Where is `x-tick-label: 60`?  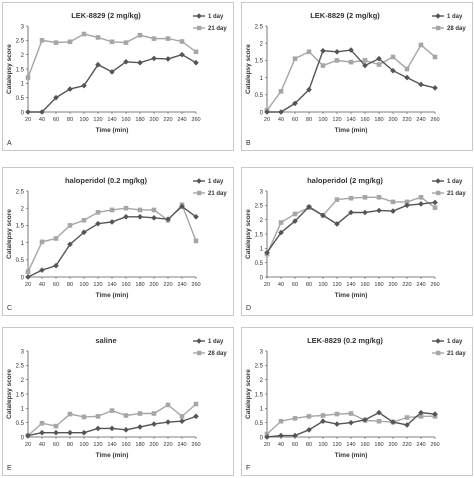
x-tick-label: 60 is located at coordinates (295, 445).